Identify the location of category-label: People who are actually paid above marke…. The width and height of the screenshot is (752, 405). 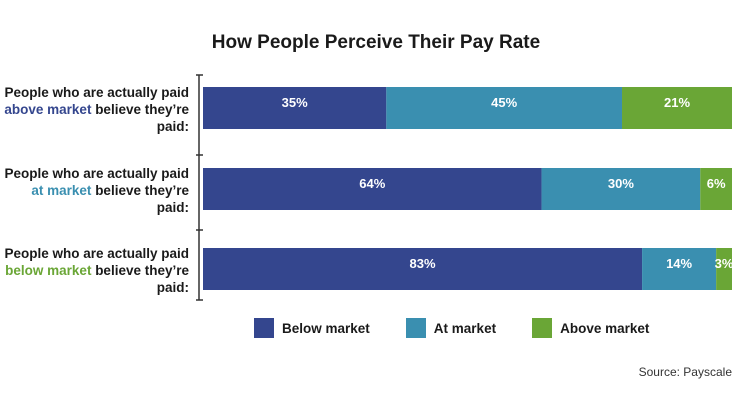
(96, 109).